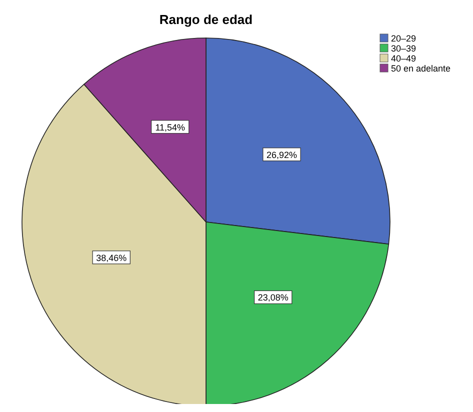 Image resolution: width=473 pixels, height=412 pixels. Describe the element at coordinates (421, 69) in the screenshot. I see `legend-label: 50 en adelante` at that location.